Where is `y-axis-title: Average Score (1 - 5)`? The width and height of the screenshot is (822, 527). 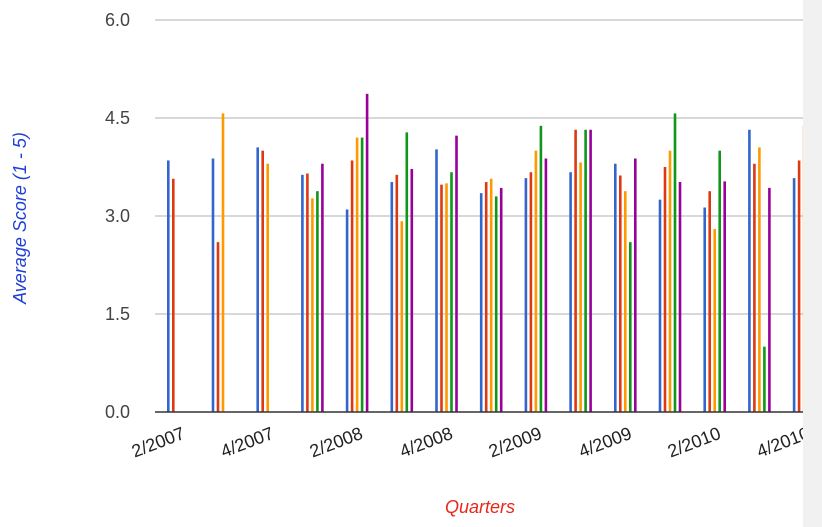 y-axis-title: Average Score (1 - 5) is located at coordinates (20, 218).